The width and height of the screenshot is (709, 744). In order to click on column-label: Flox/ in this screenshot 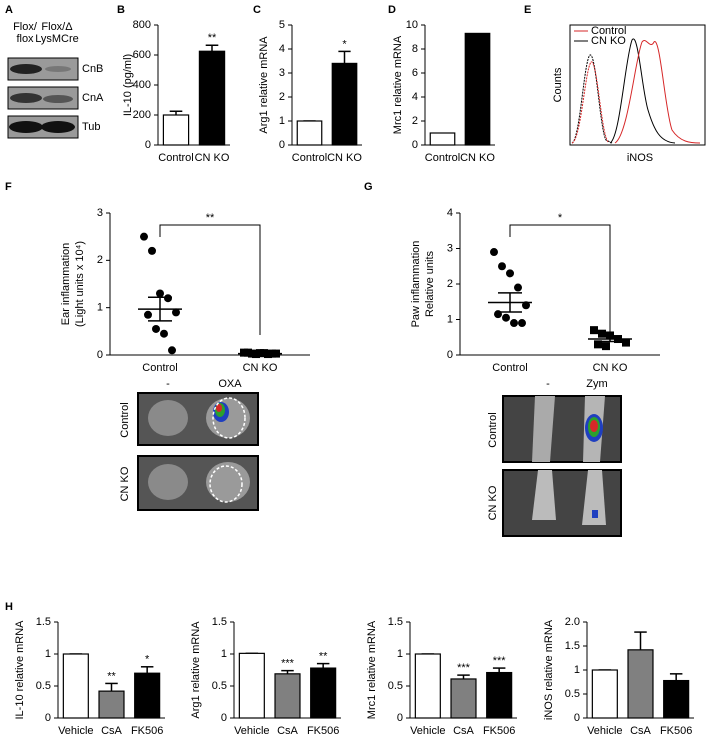, I will do `click(25, 27)`.